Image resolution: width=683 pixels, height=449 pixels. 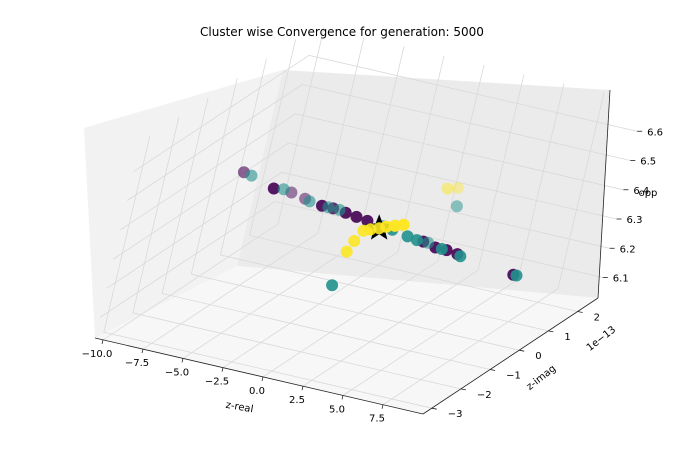 What do you see at coordinates (567, 337) in the screenshot?
I see `y-tick-label: 1` at bounding box center [567, 337].